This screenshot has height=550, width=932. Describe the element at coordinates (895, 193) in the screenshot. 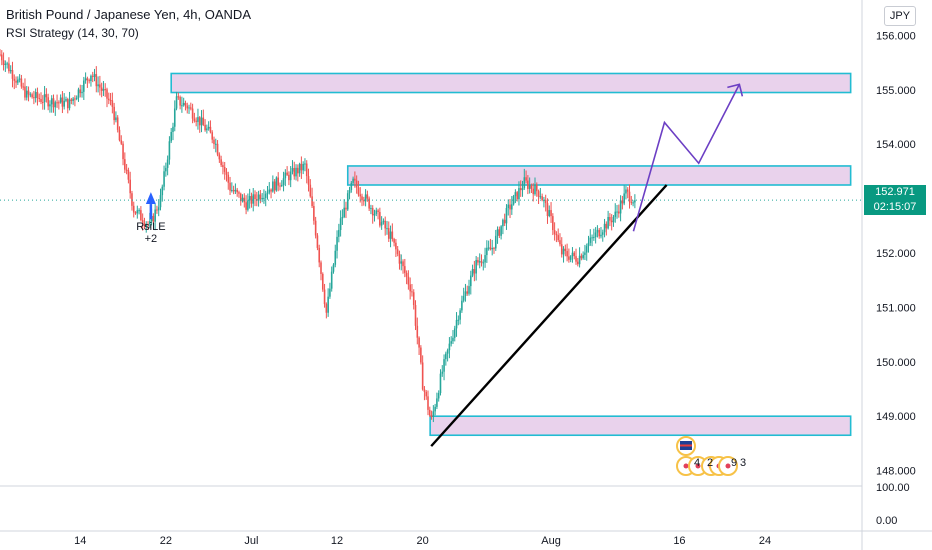

I see `last-price-tag: 152.971` at that location.